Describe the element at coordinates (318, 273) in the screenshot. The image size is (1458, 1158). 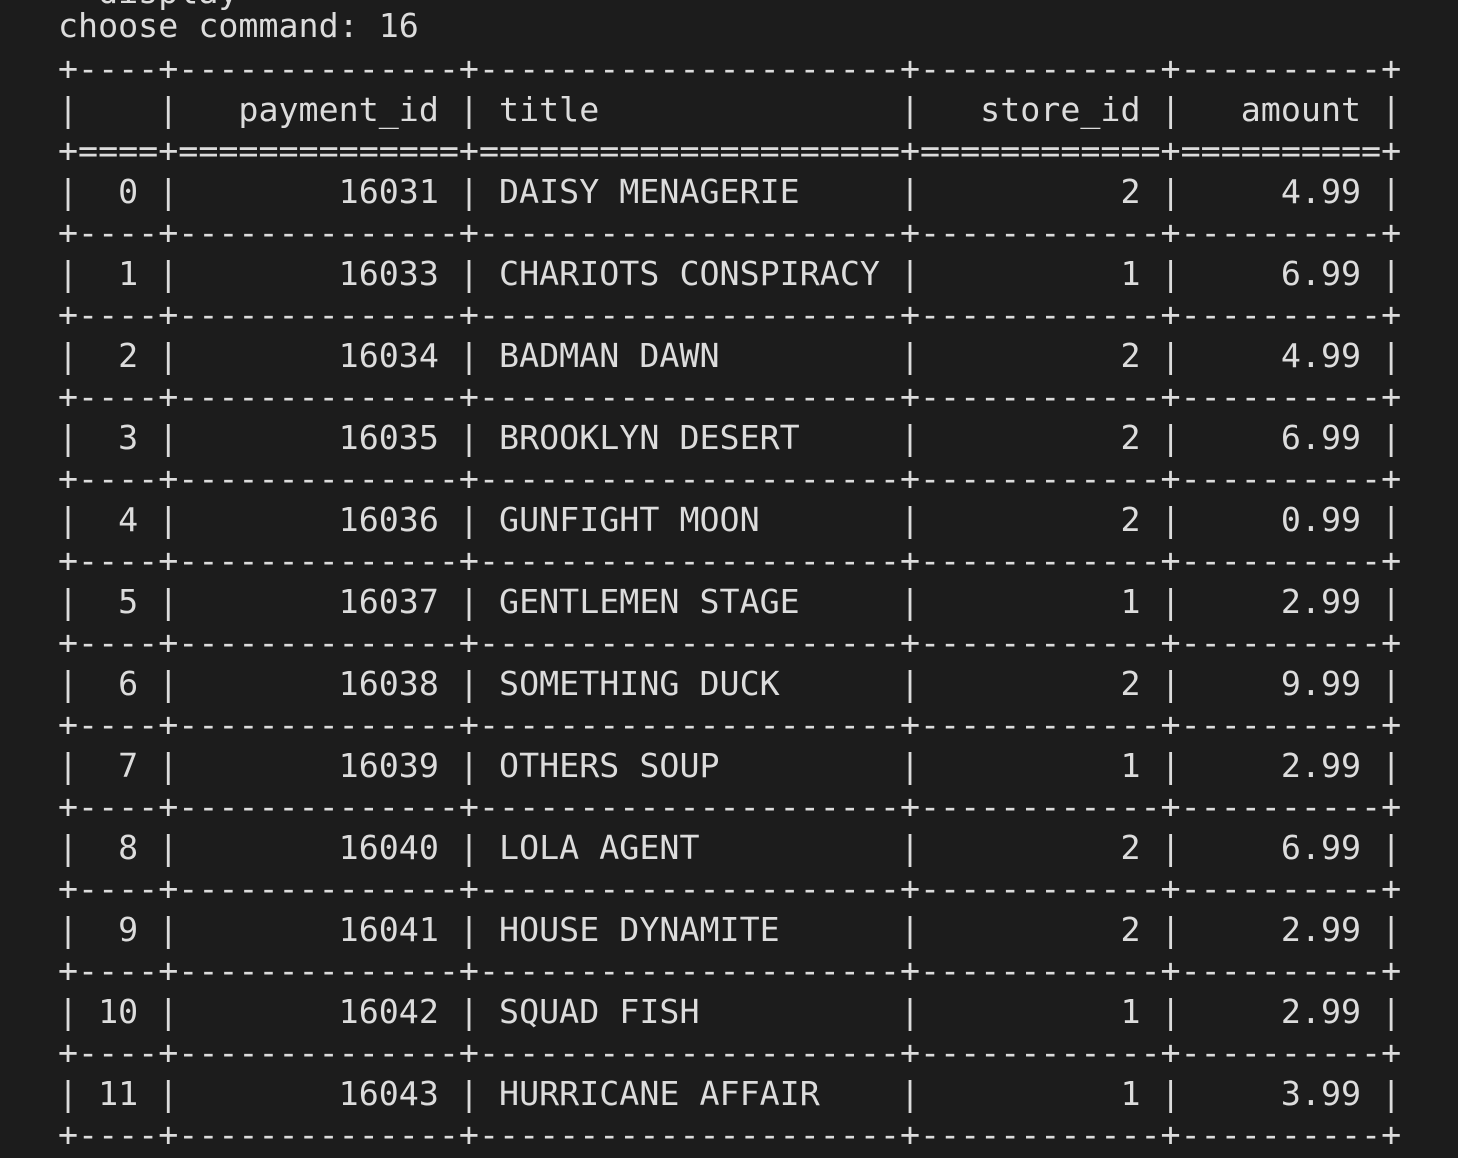
I see `table-cell: 16033` at that location.